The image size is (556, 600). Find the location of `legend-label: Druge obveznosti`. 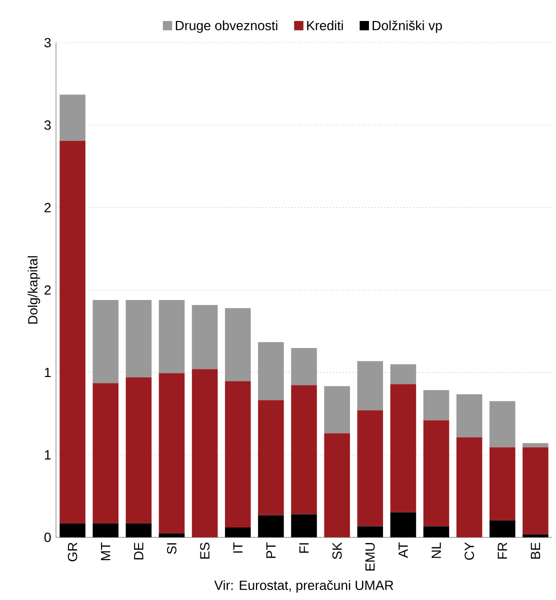

legend-label: Druge obveznosti is located at coordinates (227, 26).